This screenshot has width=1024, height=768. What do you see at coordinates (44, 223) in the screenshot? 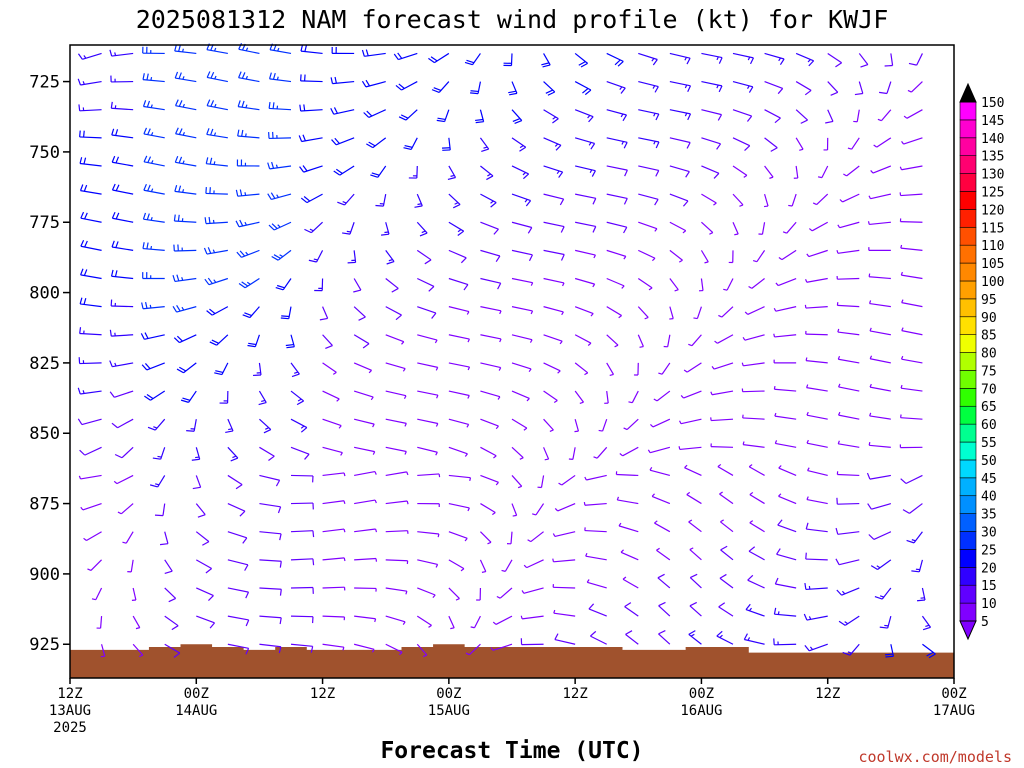
I see `y-tick-label: 775` at bounding box center [44, 223].